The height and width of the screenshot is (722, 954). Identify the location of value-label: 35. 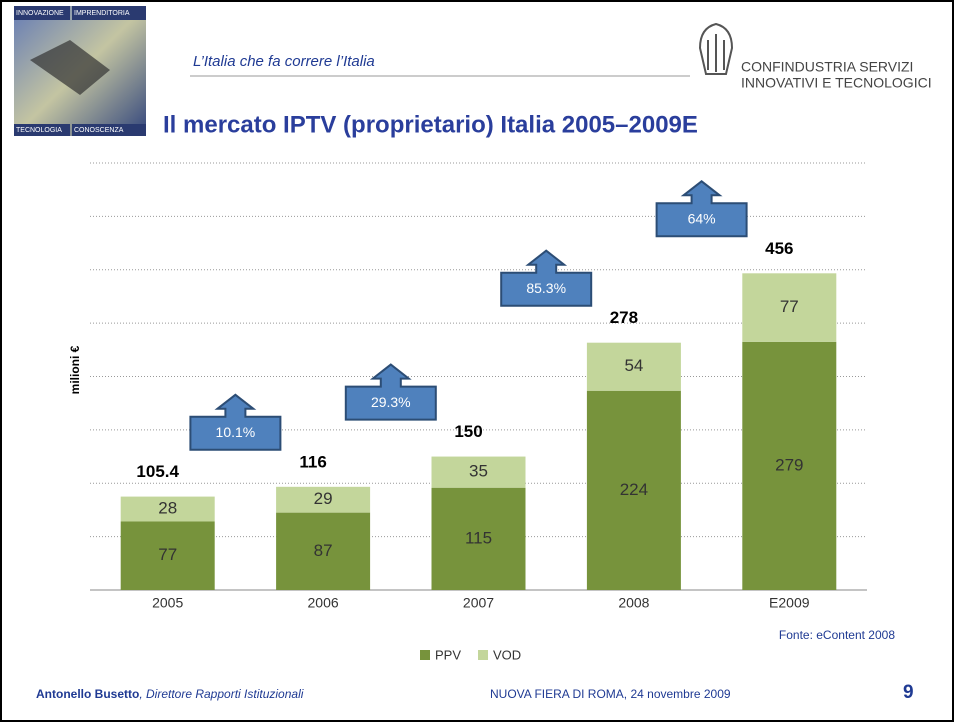
(478, 471).